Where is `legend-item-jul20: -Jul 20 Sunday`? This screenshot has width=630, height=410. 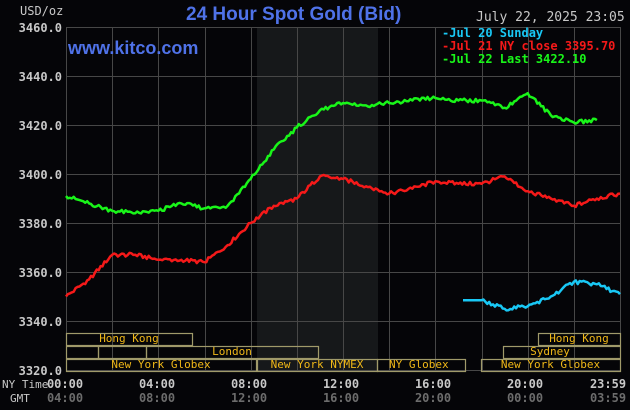
legend-item-jul20: -Jul 20 Sunday is located at coordinates (493, 33).